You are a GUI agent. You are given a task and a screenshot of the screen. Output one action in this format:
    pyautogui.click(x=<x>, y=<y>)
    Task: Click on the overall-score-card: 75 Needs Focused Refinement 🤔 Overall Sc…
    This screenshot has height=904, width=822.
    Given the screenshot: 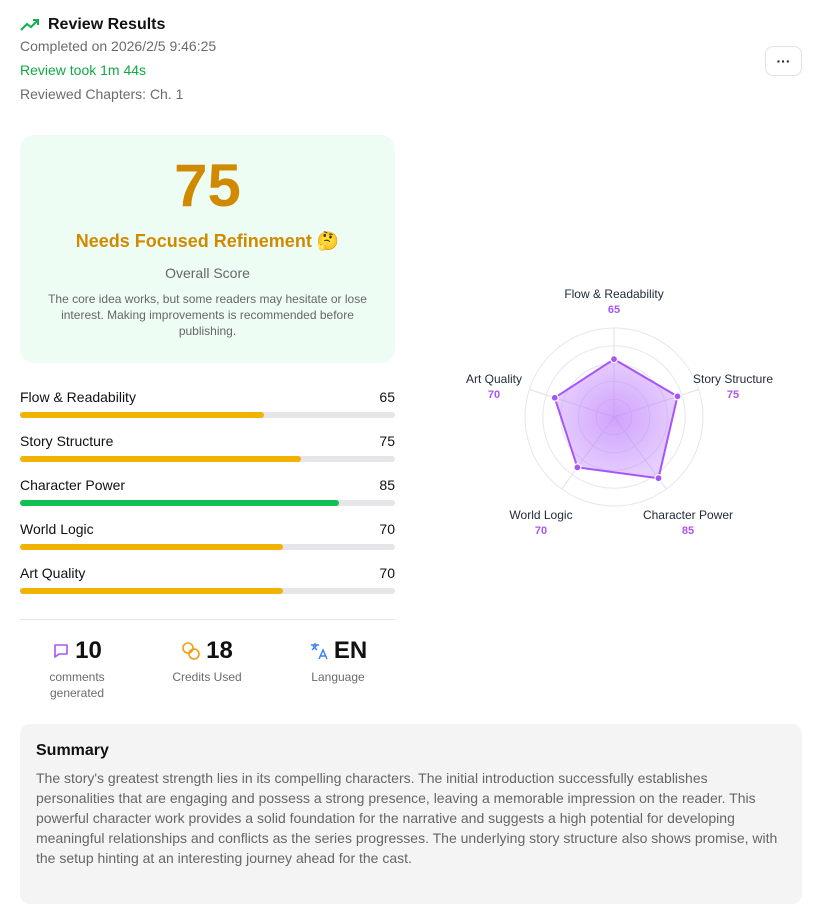 What is the action you would take?
    pyautogui.click(x=207, y=249)
    